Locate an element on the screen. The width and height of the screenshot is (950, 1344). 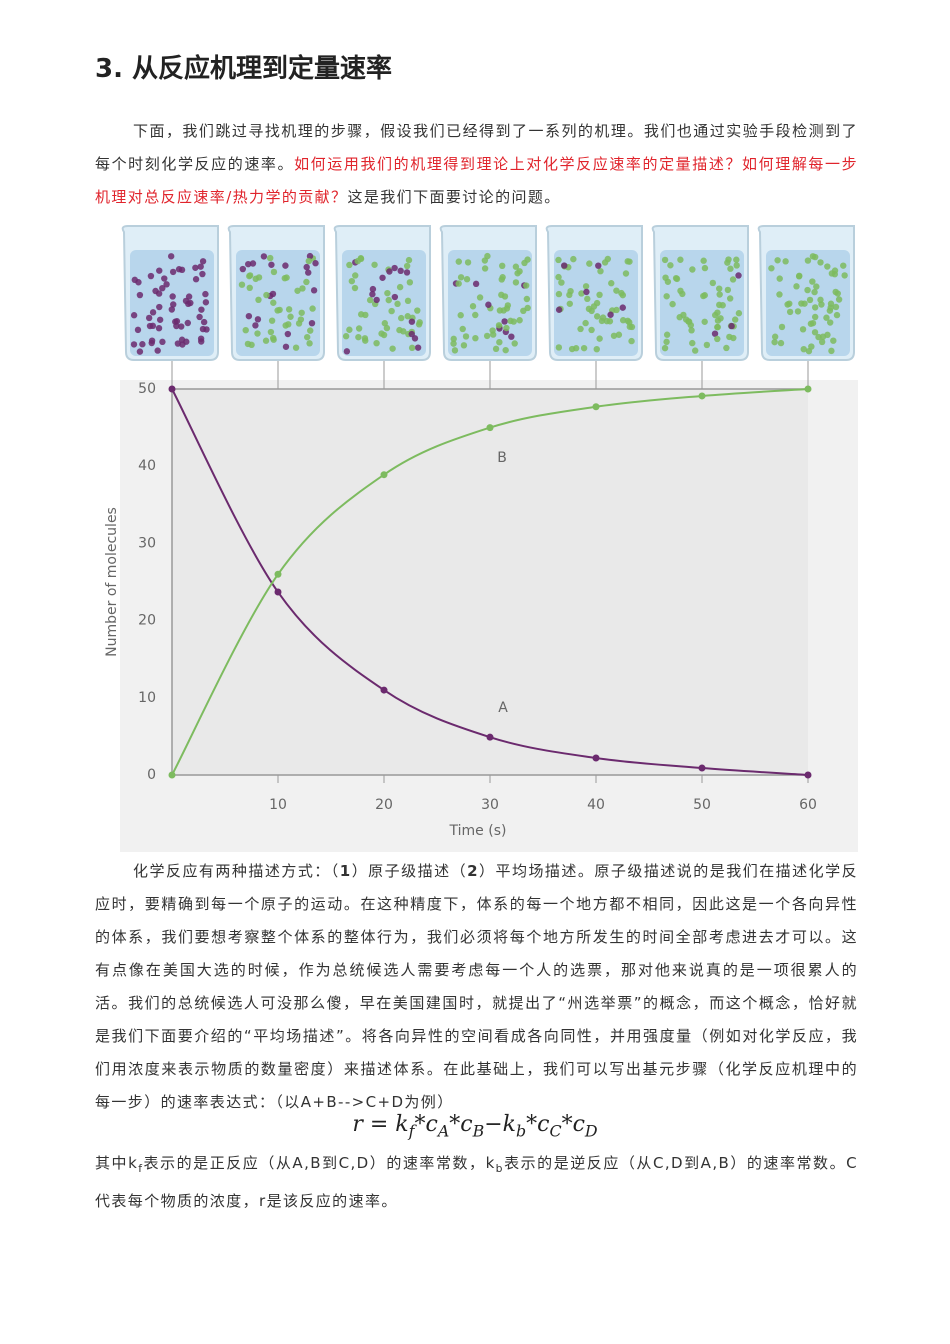
series-label: A is located at coordinates (503, 708).